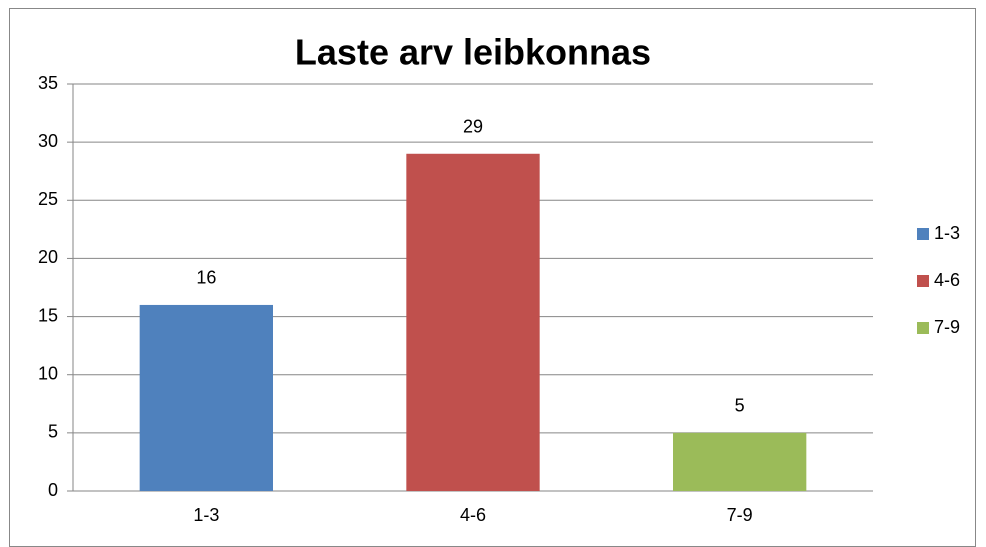 The width and height of the screenshot is (986, 547). What do you see at coordinates (947, 233) in the screenshot?
I see `legend-label: 1-3` at bounding box center [947, 233].